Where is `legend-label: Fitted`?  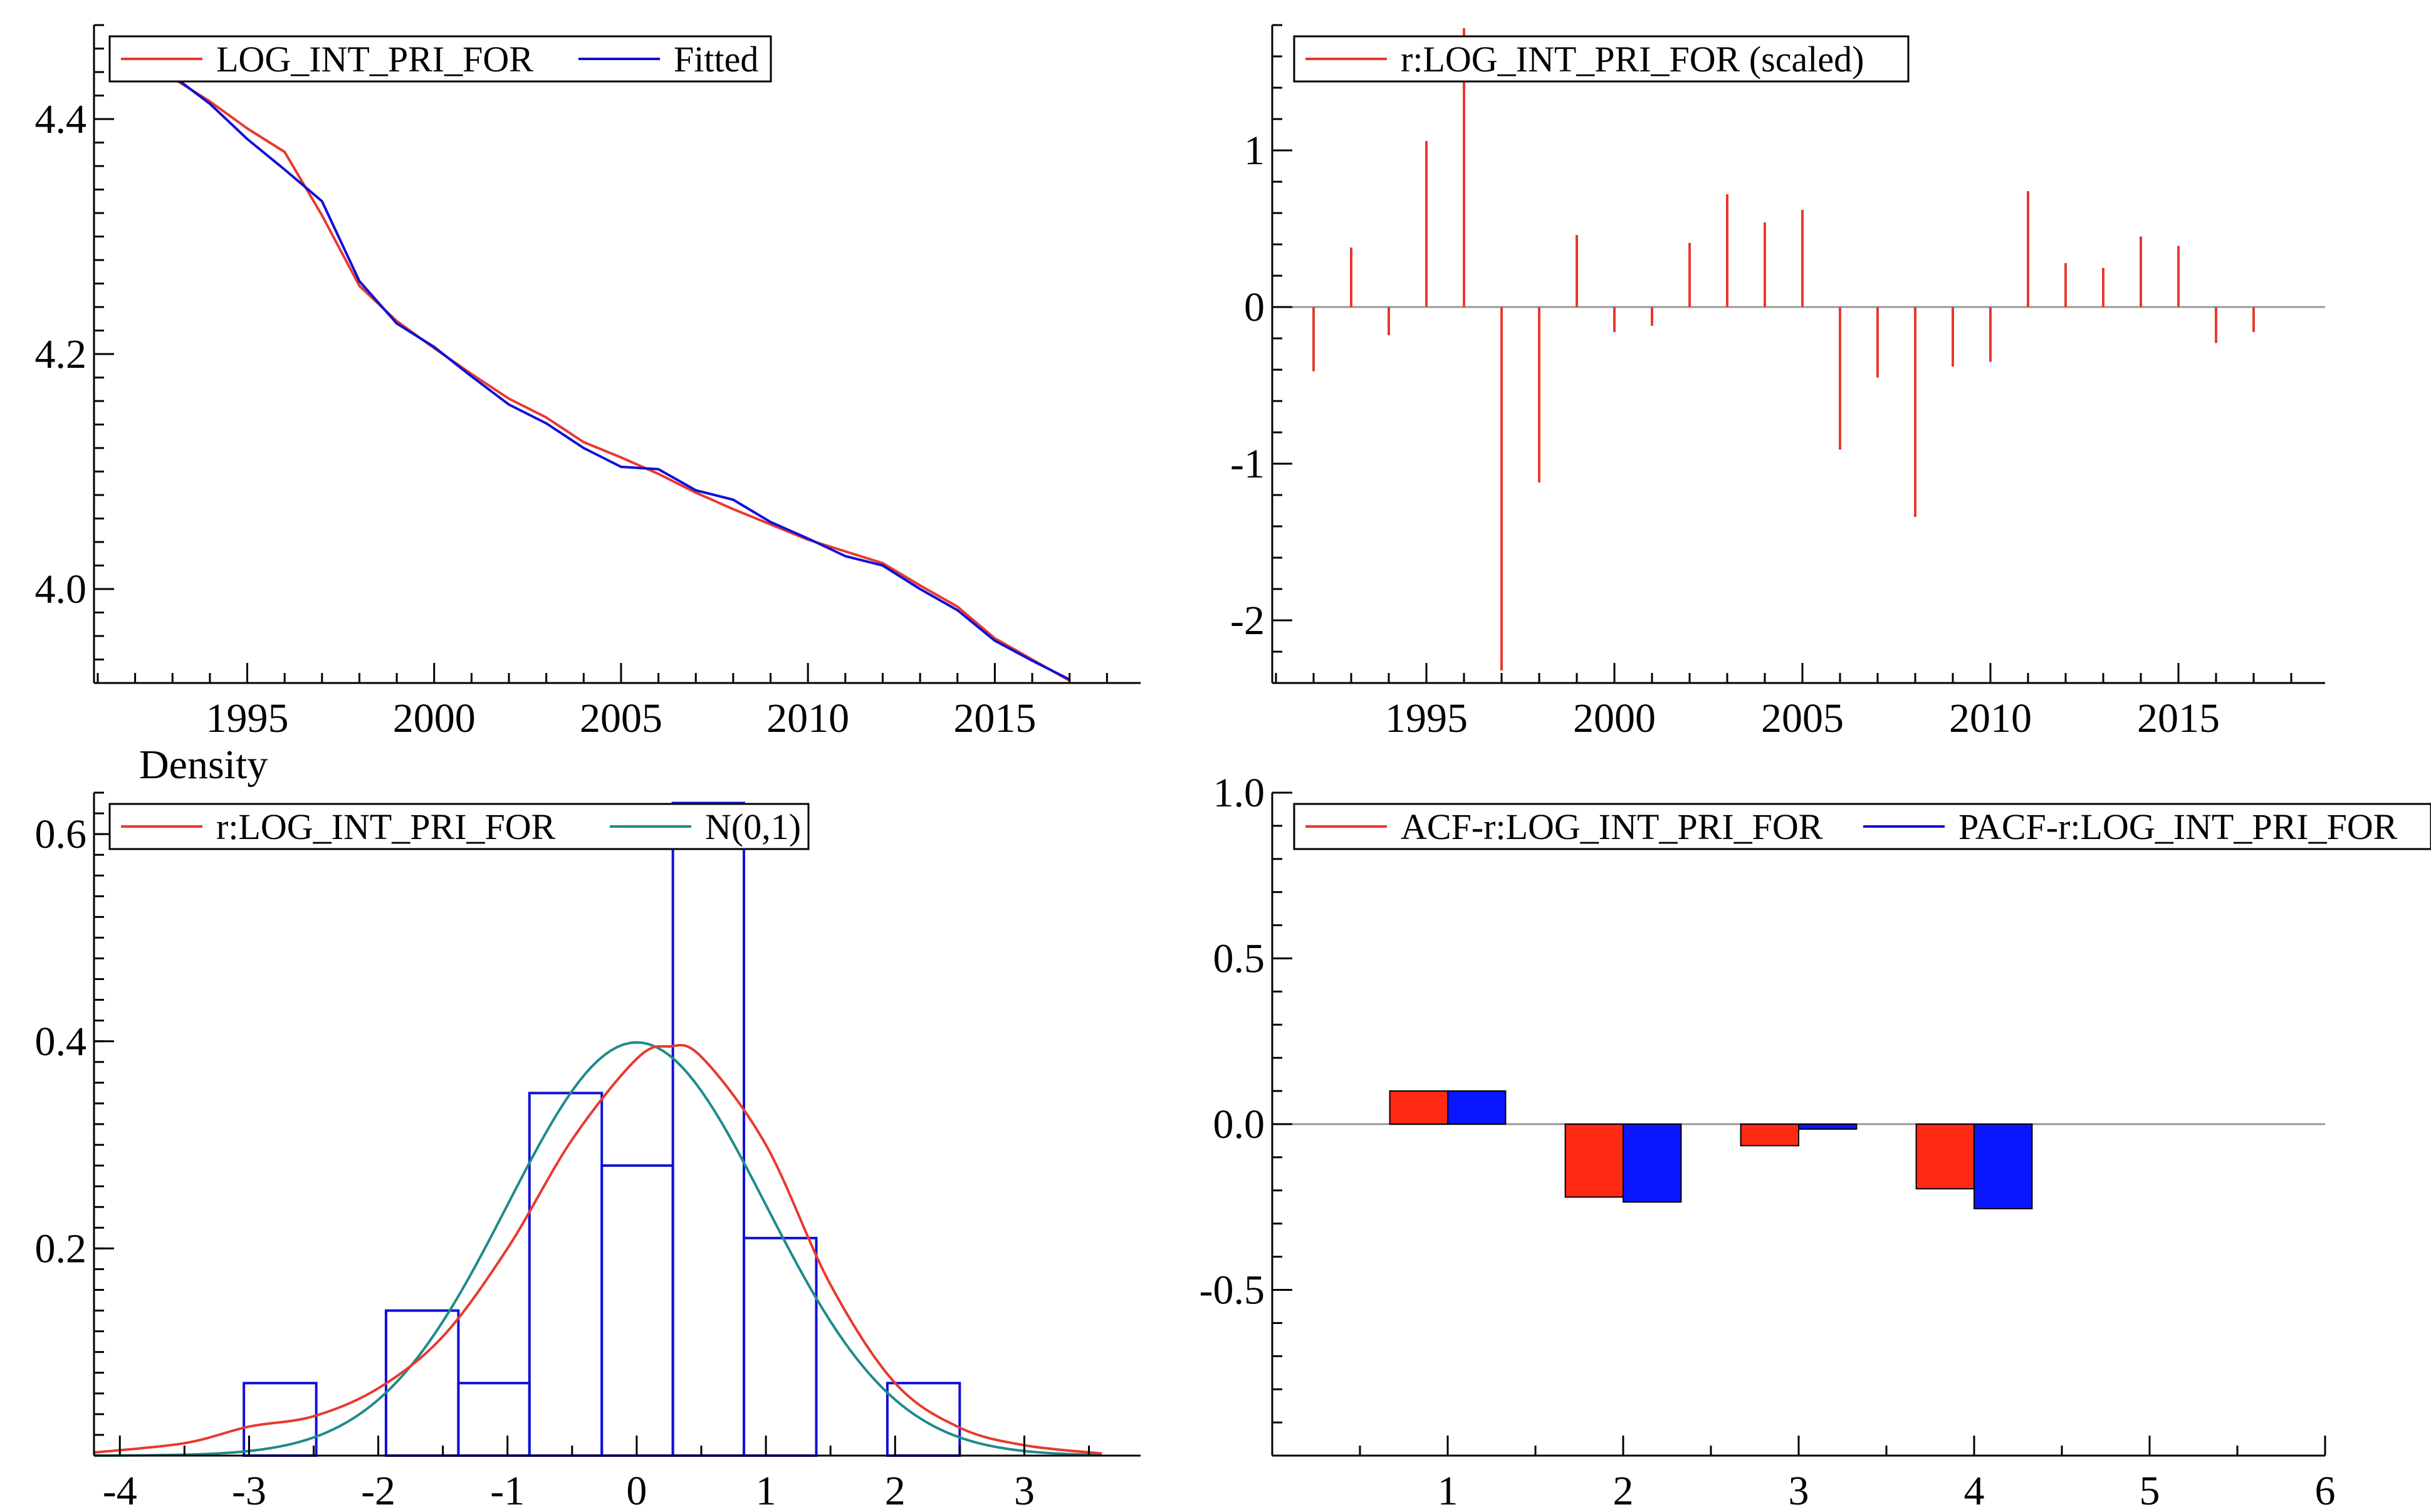 legend-label: Fitted is located at coordinates (716, 60).